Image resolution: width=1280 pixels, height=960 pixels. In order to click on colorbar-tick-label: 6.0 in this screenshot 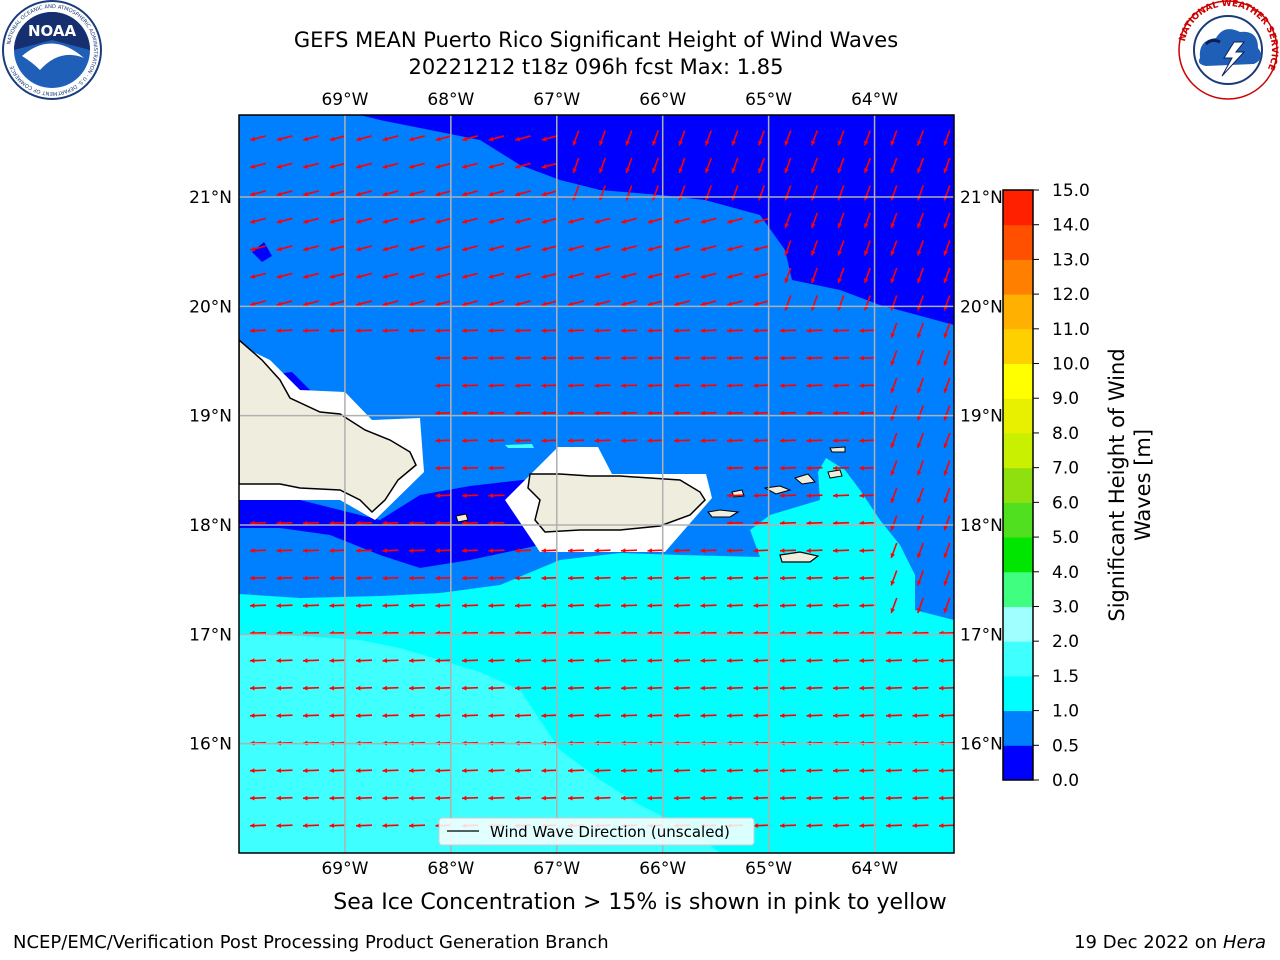, I will do `click(1065, 503)`.